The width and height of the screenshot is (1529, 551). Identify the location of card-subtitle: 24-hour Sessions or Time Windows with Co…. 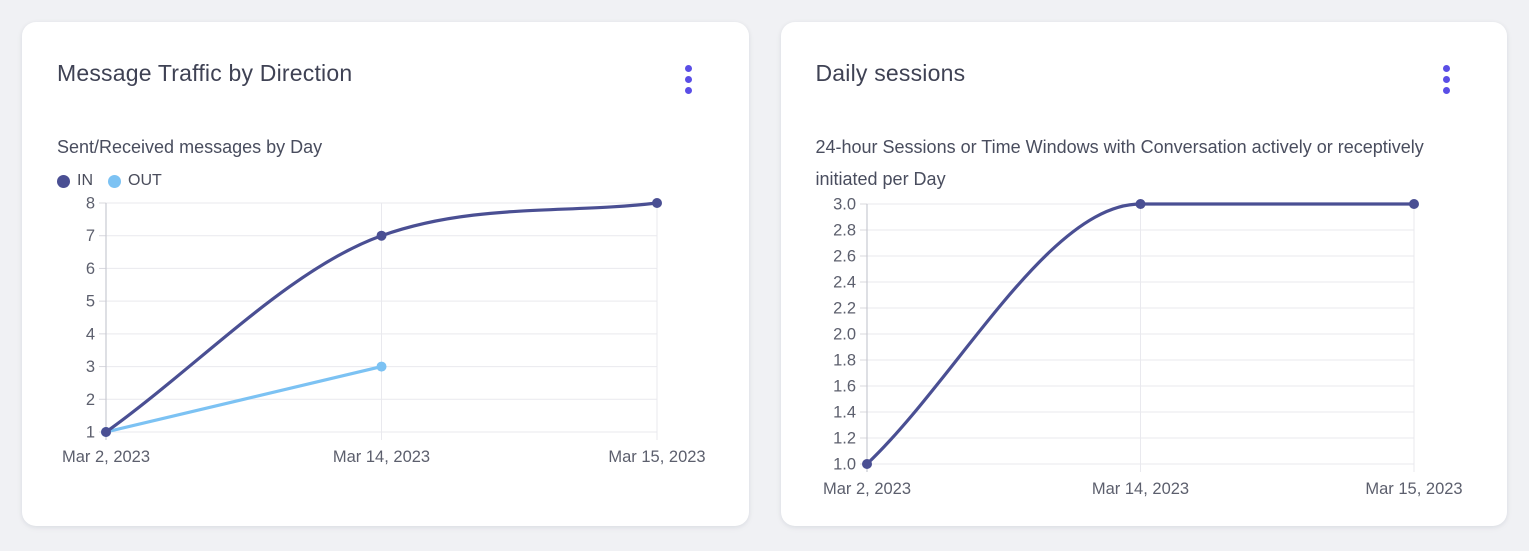
(1119, 163).